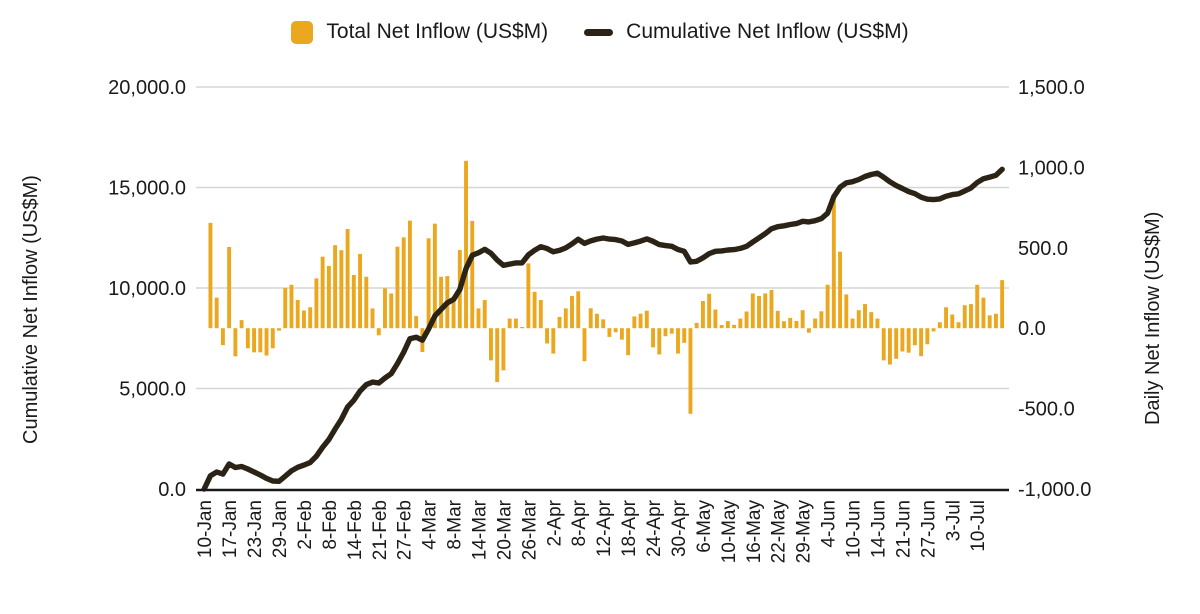 The width and height of the screenshot is (1200, 614). I want to click on x-axis-tick-label: 8-Mar, so click(455, 524).